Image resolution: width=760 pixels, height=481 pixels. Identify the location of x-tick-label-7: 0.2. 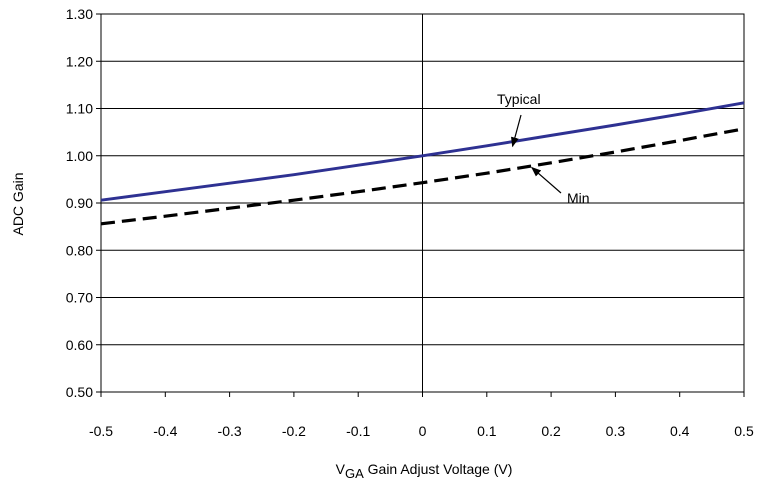
(551, 431).